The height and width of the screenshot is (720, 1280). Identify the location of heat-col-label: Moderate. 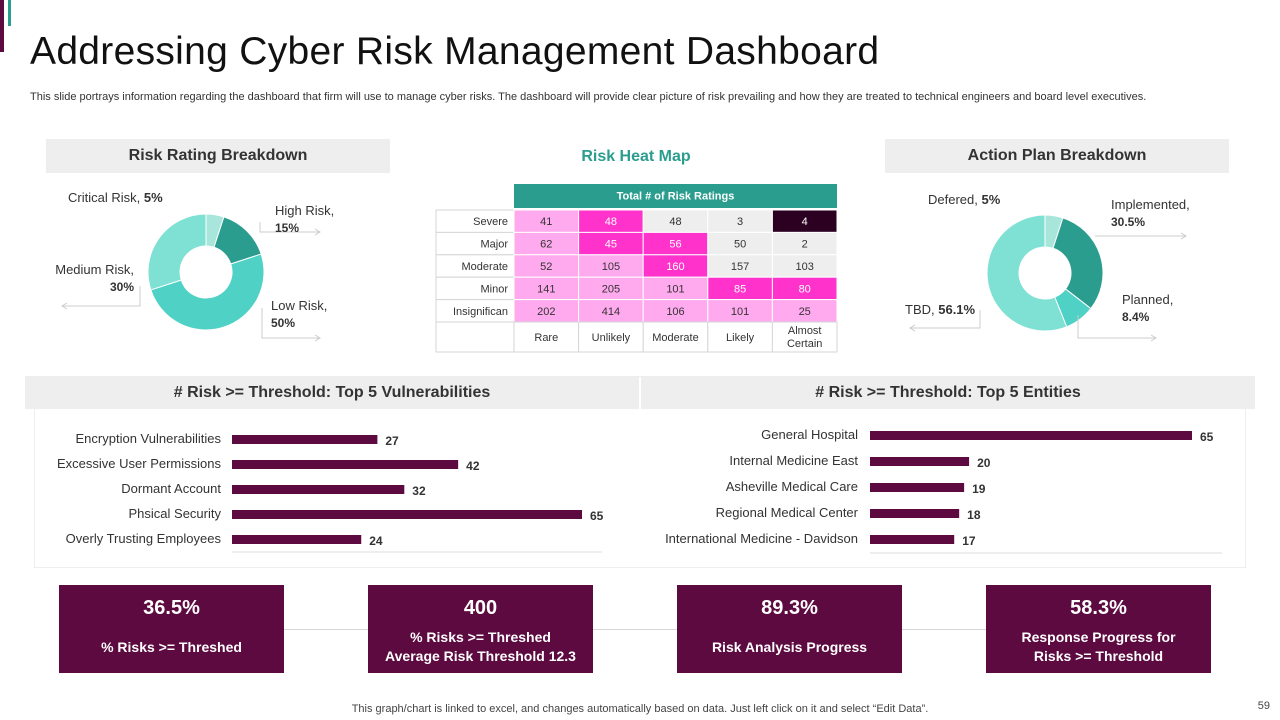
(675, 338).